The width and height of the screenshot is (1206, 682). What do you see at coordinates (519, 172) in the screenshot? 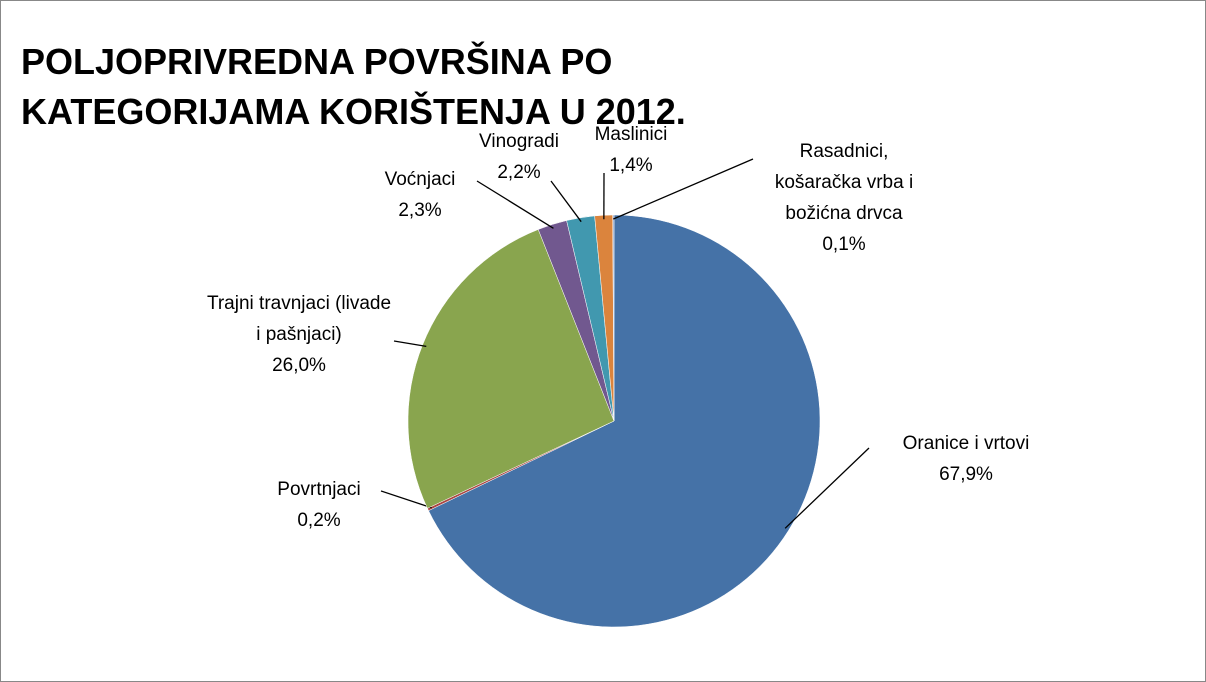
I see `slice-value: 2,2%` at bounding box center [519, 172].